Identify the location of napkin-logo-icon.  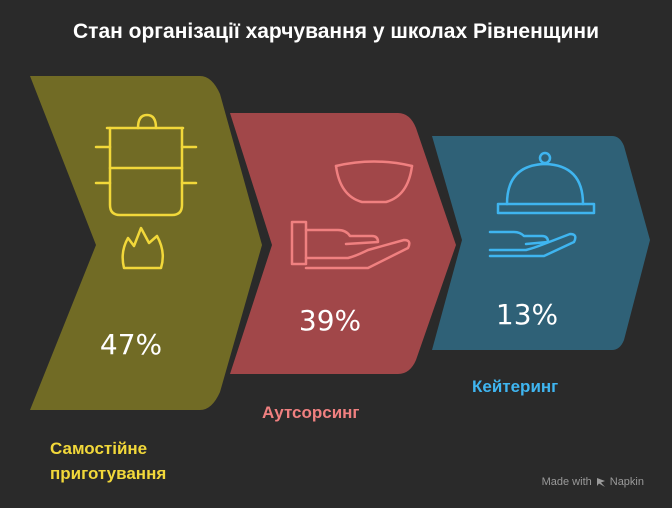
(600, 482).